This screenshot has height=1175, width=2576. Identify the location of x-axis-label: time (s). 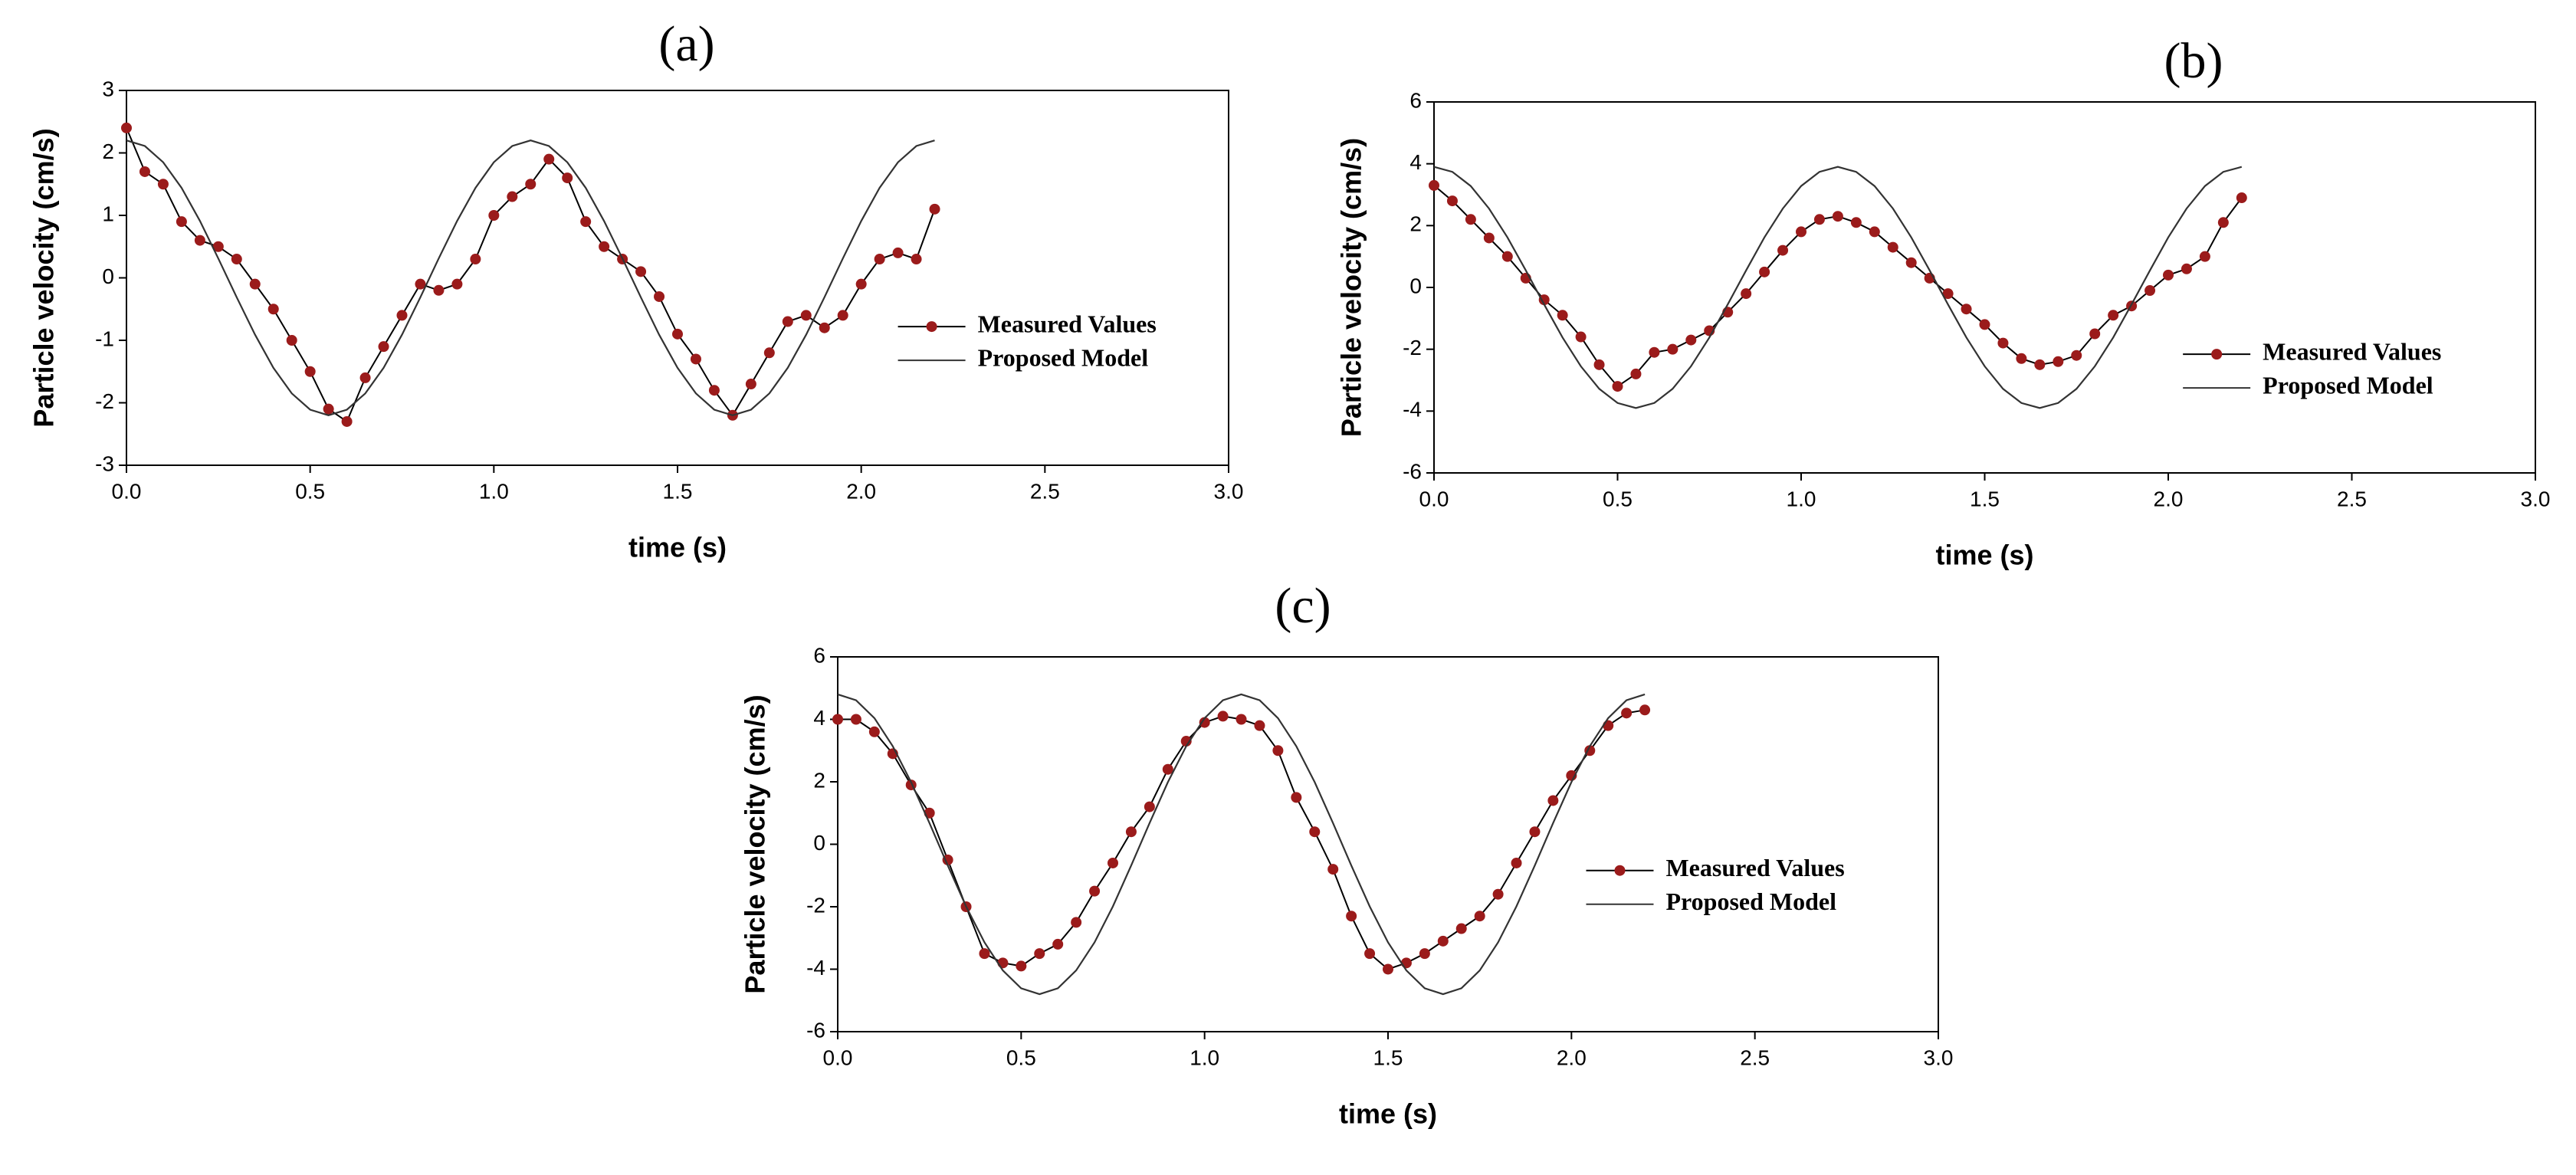
(677, 547).